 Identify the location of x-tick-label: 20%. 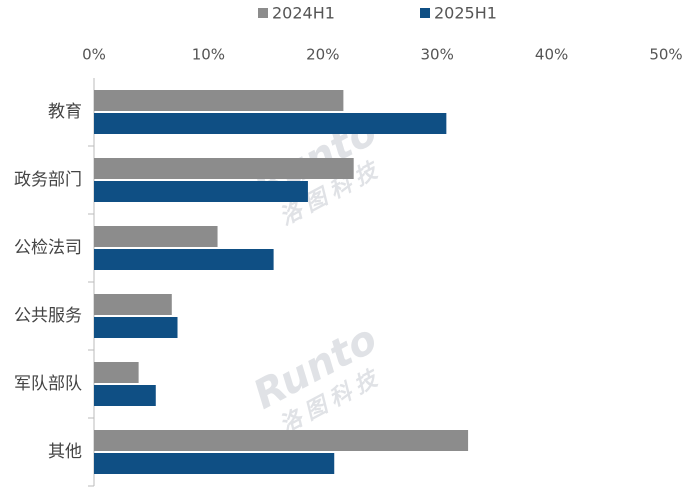
(322, 55).